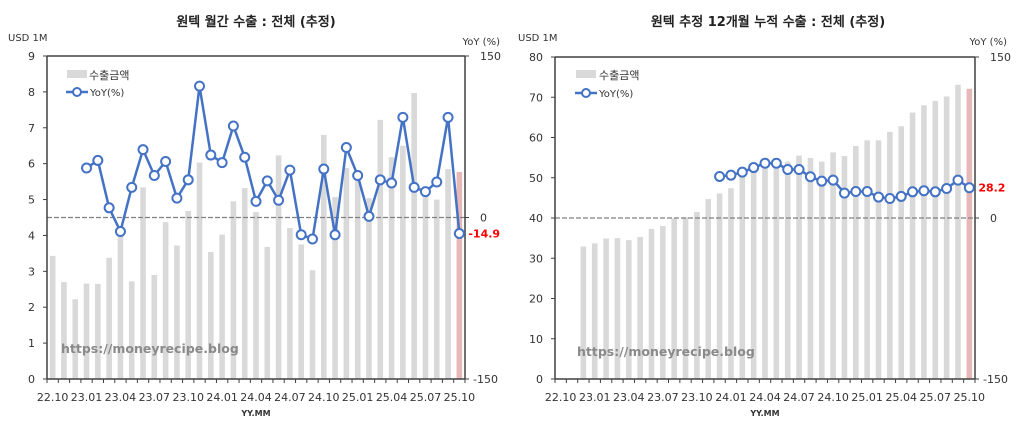 The image size is (1024, 445). Describe the element at coordinates (31, 343) in the screenshot. I see `y-tick-label: 1` at that location.